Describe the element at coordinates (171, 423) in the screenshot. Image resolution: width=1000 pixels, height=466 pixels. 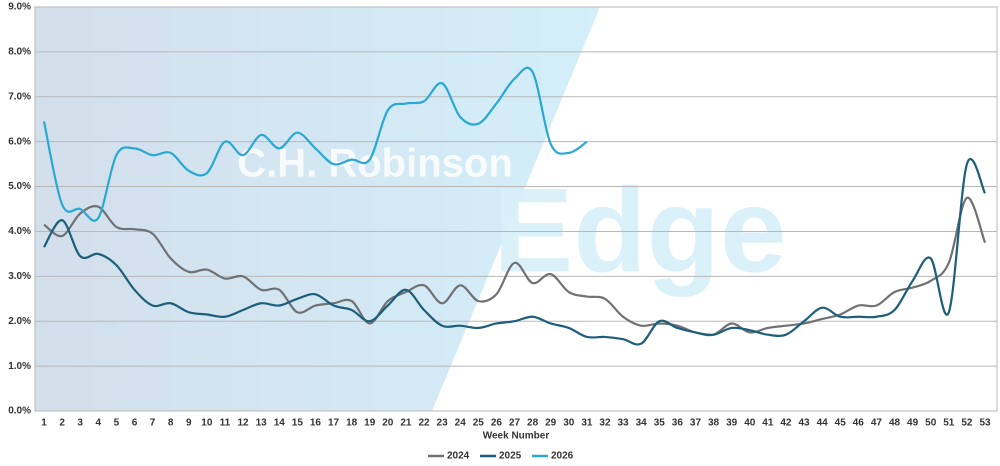
I see `x-tick-label: 8` at that location.